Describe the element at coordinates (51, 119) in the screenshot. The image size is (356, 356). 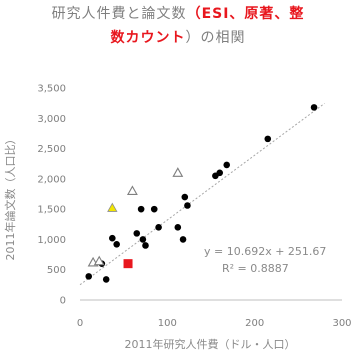
I see `y-tick-label: 3,000` at that location.